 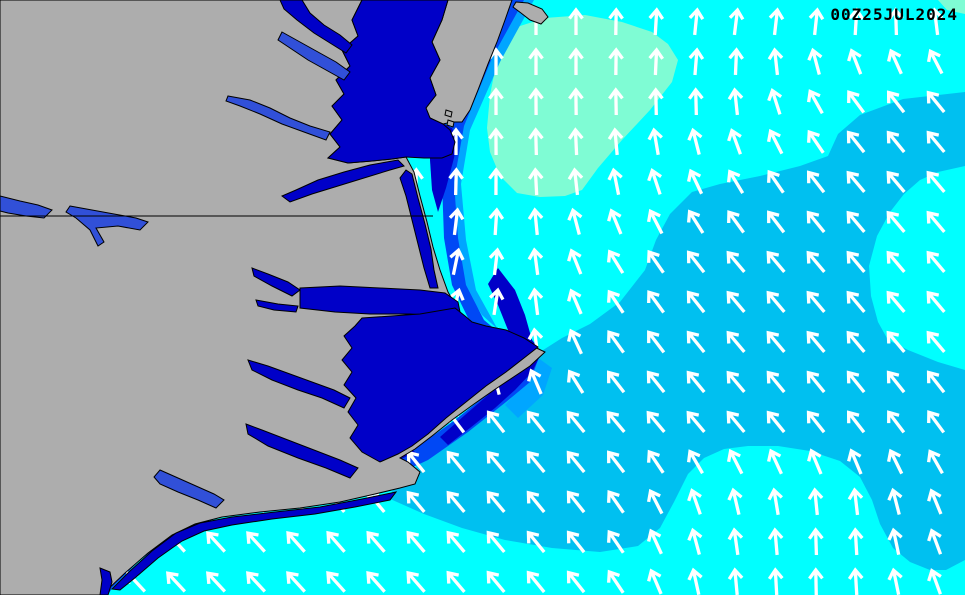 What do you see at coordinates (189, 489) in the screenshot?
I see `south-creek` at bounding box center [189, 489].